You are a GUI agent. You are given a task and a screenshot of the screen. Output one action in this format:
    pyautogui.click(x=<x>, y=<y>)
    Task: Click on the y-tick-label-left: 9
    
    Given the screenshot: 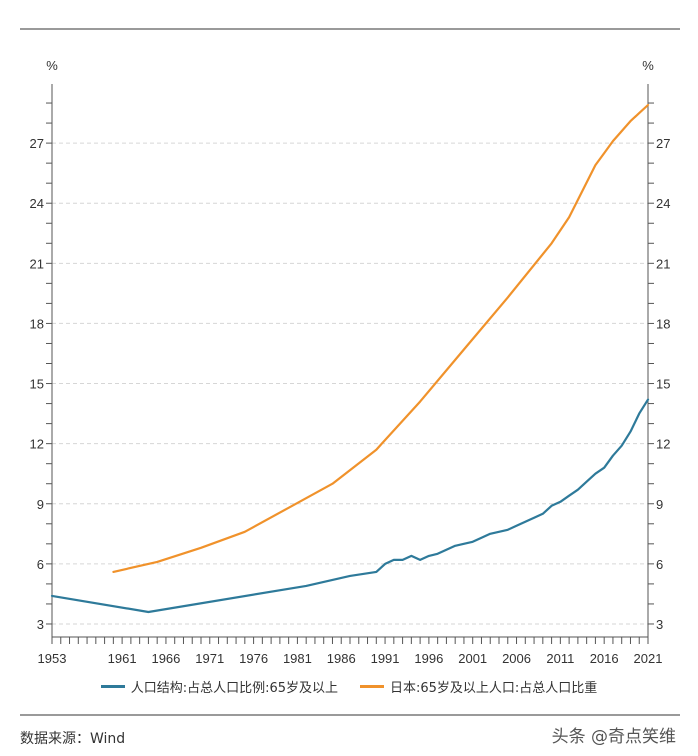 What is the action you would take?
    pyautogui.click(x=40, y=504)
    